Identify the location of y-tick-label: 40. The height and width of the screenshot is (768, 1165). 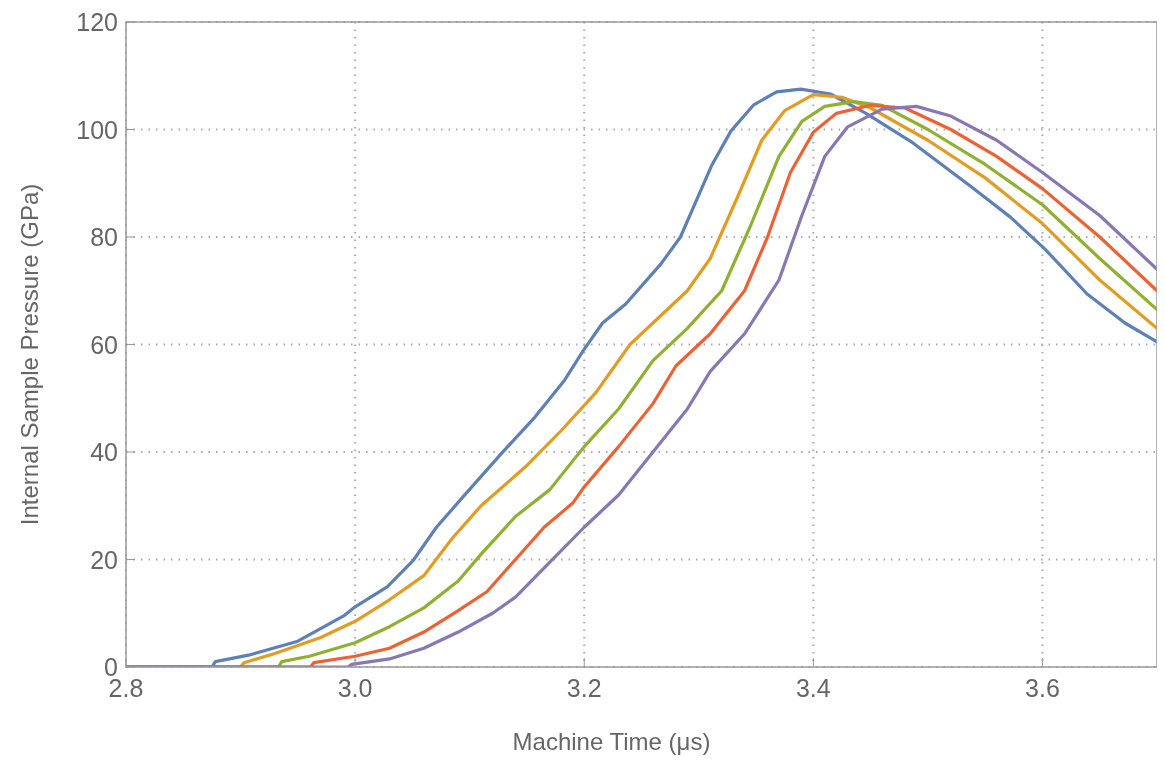
(104, 452).